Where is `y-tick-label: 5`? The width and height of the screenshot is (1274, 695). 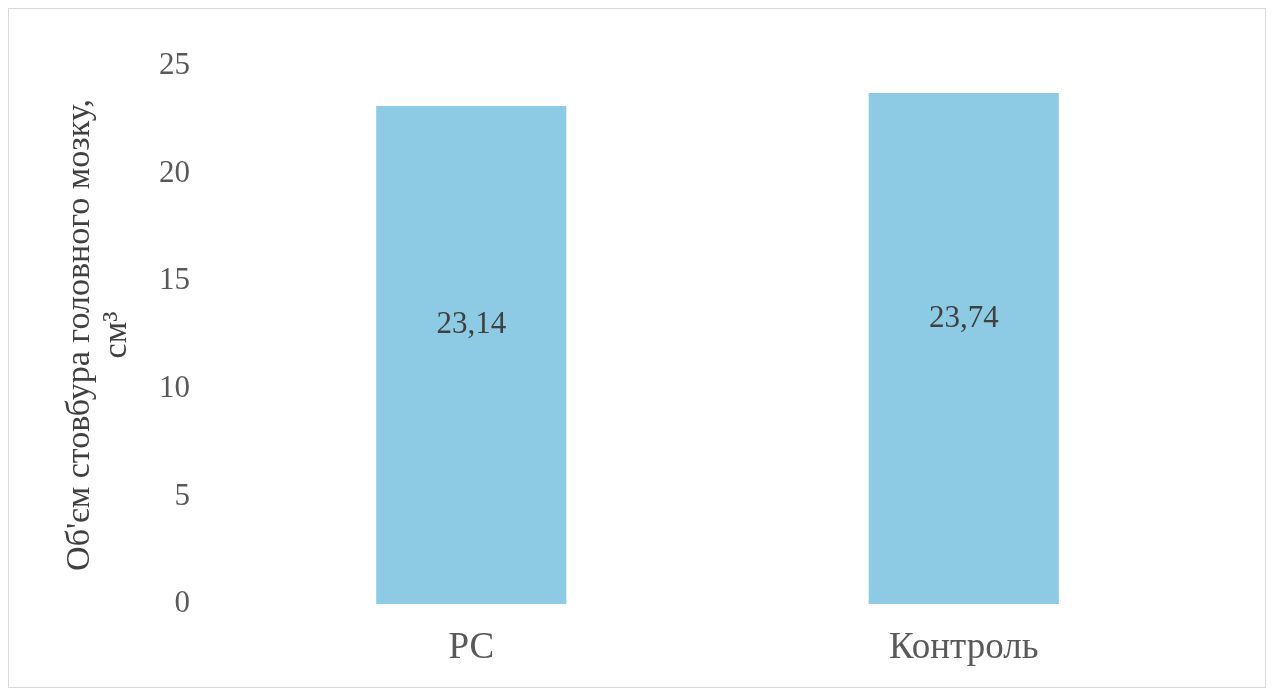
y-tick-label: 5 is located at coordinates (182, 494).